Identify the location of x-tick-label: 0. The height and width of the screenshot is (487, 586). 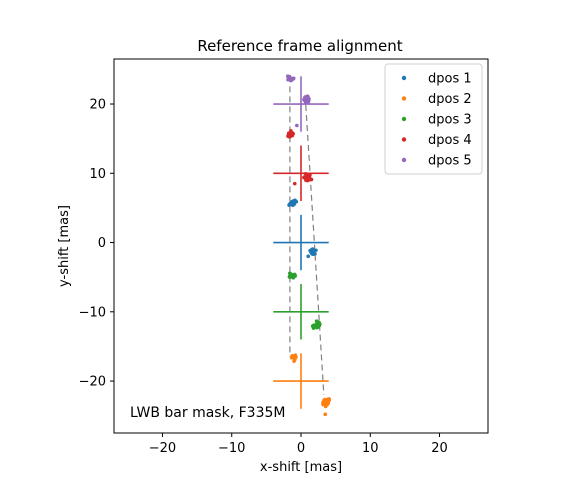
(301, 448).